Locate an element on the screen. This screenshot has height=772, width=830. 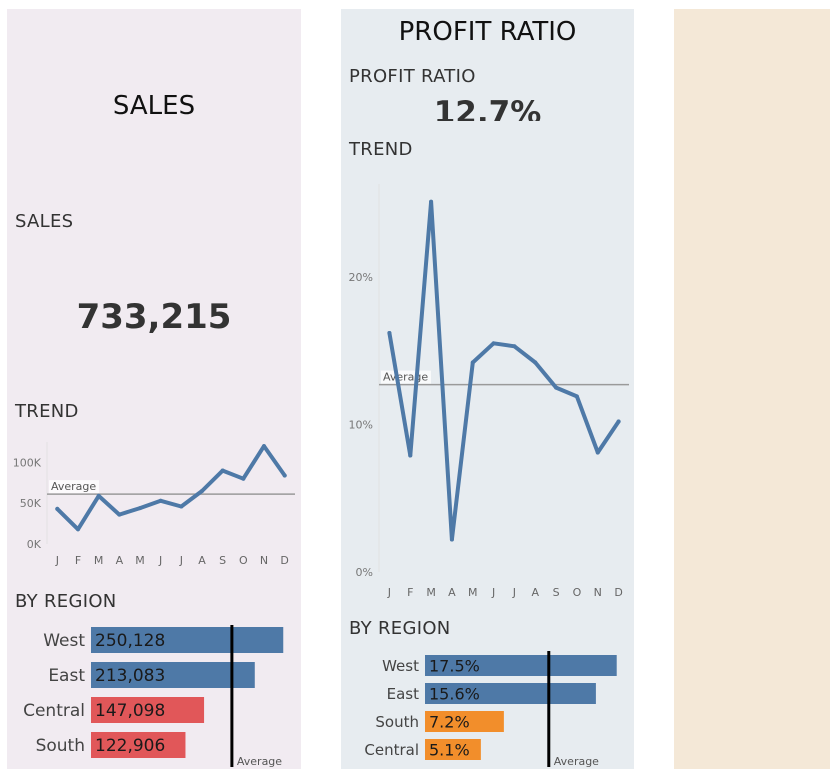
y-tick-label: 50K is located at coordinates (31, 503).